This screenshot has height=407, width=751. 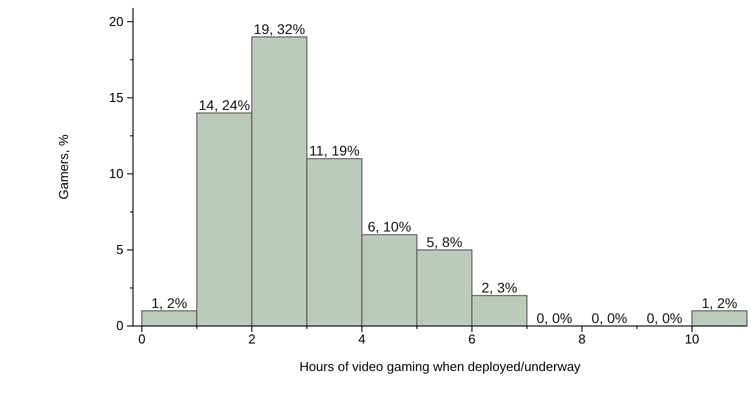 I want to click on y-tick-label: 10, so click(x=116, y=174).